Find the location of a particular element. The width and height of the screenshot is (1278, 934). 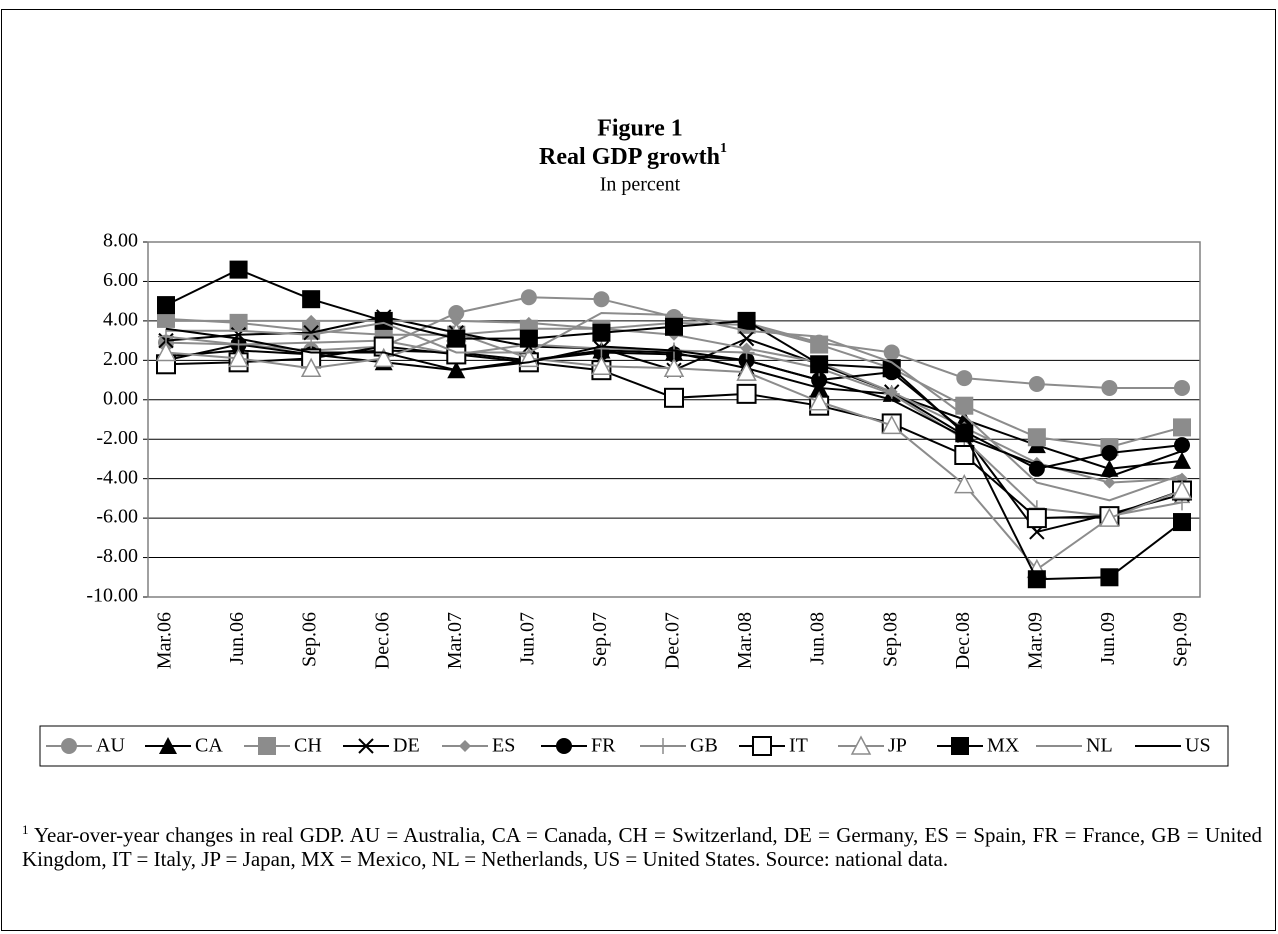

y-tick-label: 4.00 is located at coordinates (120, 319).